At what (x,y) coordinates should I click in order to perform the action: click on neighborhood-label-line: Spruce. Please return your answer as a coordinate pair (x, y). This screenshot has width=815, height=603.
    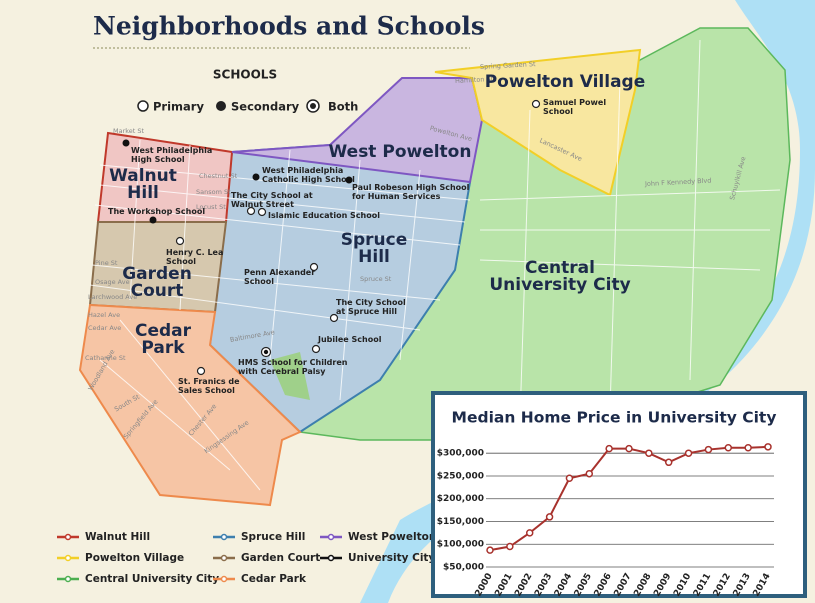
    Looking at the image, I should click on (374, 240).